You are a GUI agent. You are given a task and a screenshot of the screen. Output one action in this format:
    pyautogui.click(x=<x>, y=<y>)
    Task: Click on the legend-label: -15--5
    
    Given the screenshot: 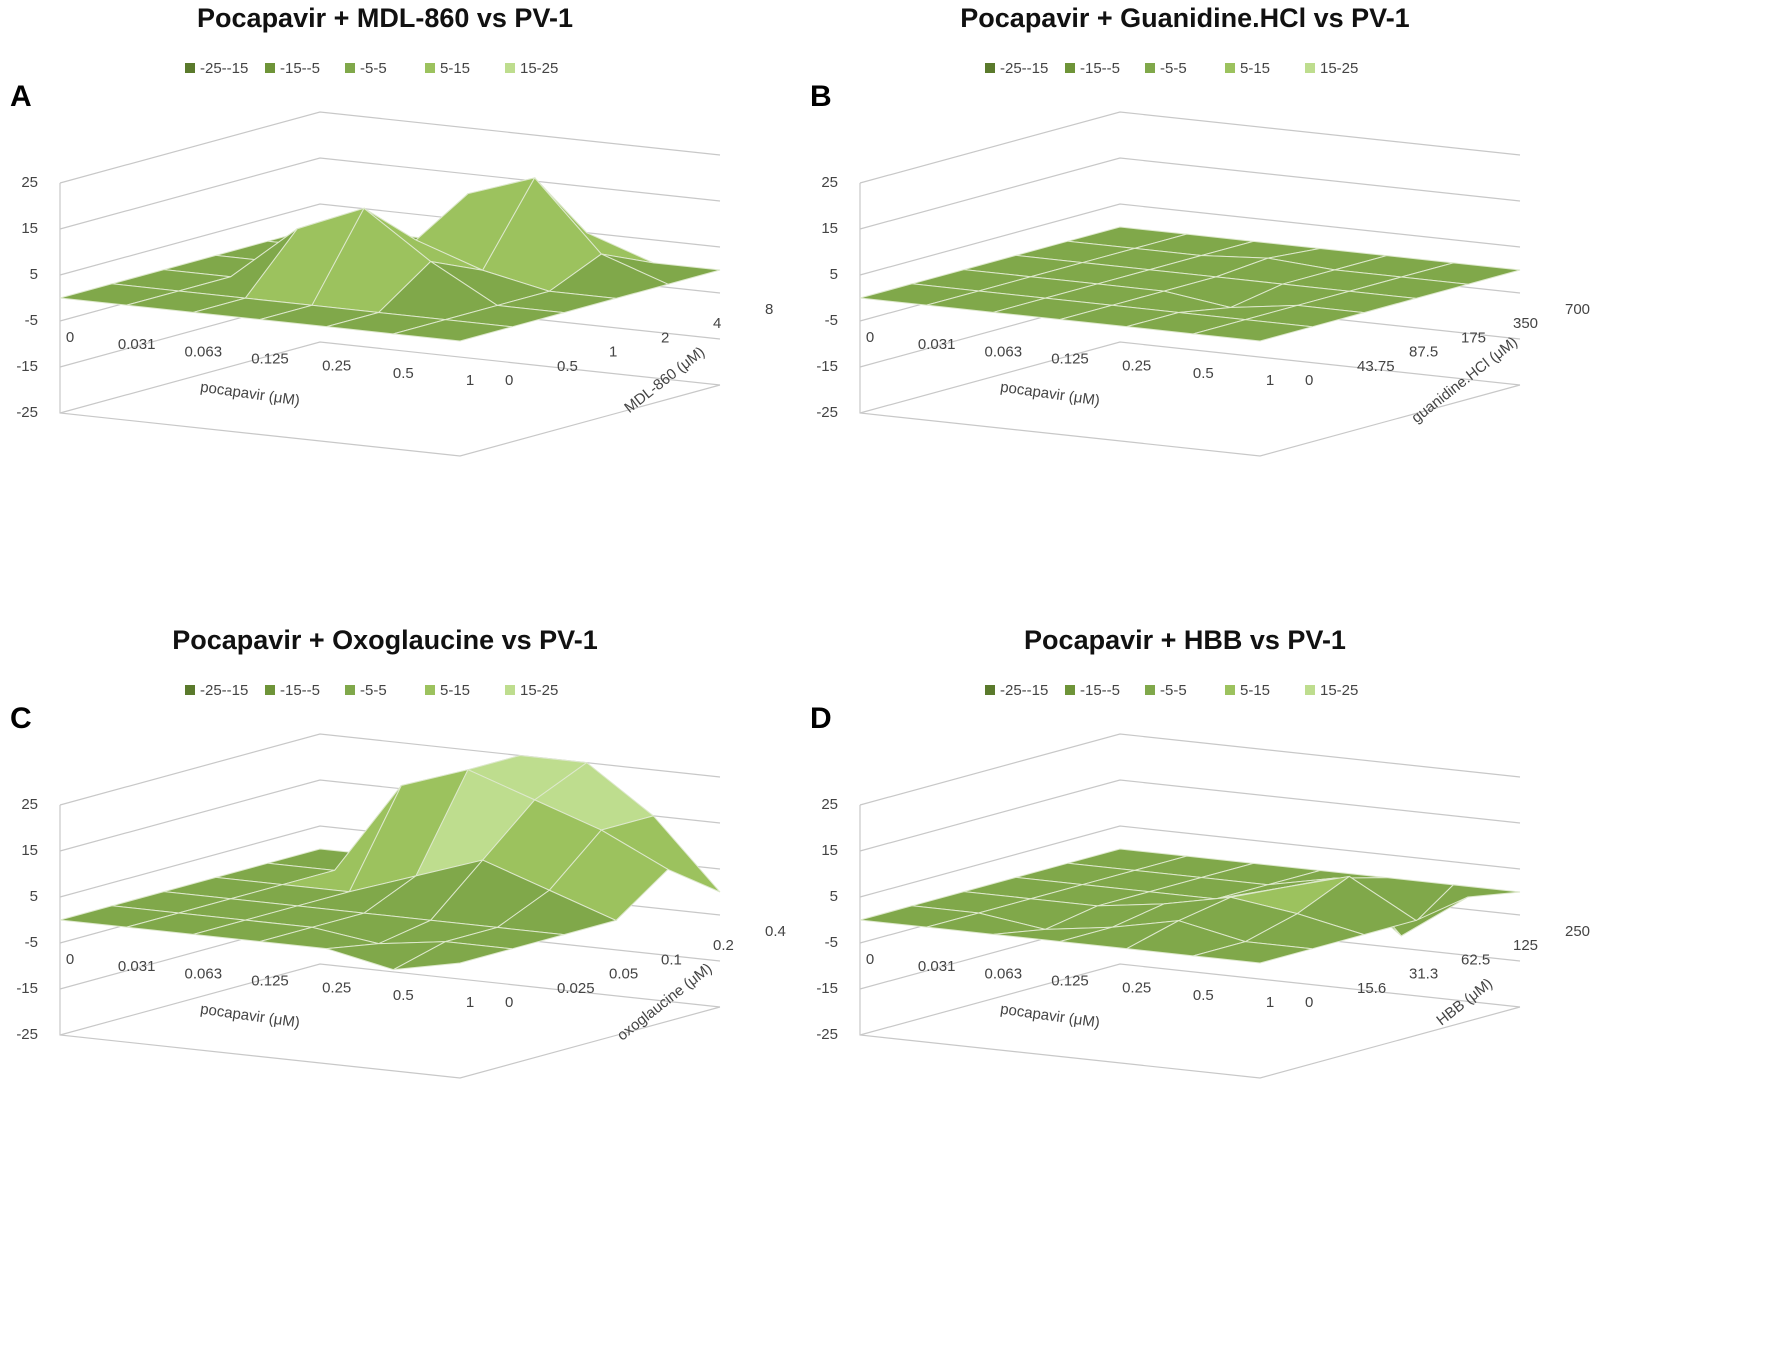 What is the action you would take?
    pyautogui.click(x=1100, y=690)
    